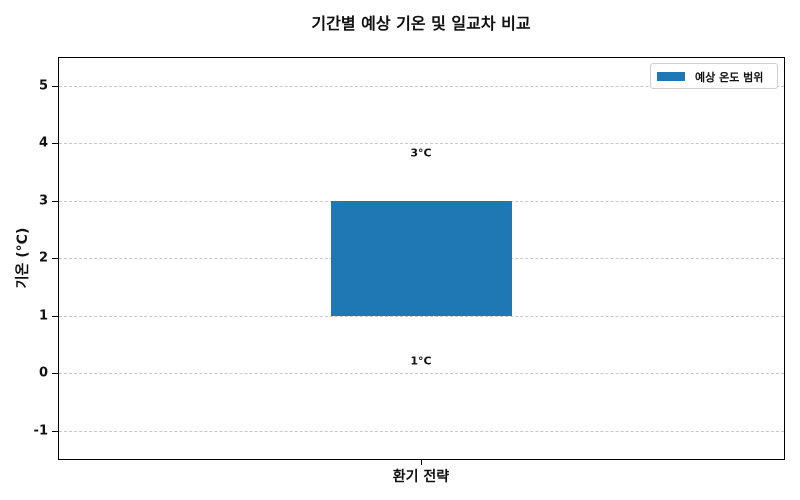 This screenshot has height=500, width=800. I want to click on ytick-label-2: 2, so click(43, 258).